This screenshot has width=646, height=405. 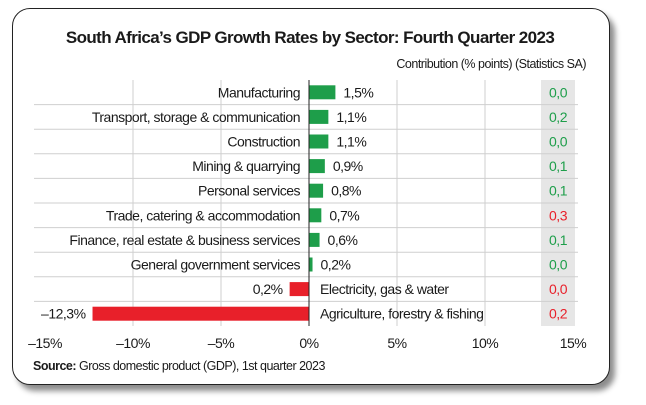 What do you see at coordinates (348, 166) in the screenshot?
I see `value-label: 0,9%` at bounding box center [348, 166].